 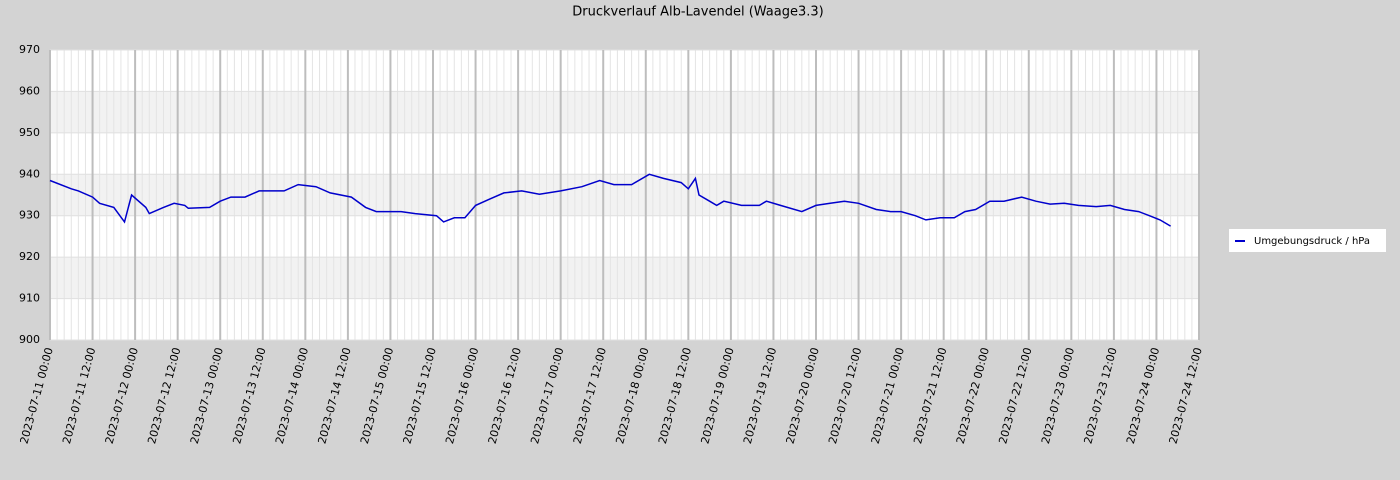 What do you see at coordinates (29, 215) in the screenshot?
I see `y-tick-label: 930` at bounding box center [29, 215].